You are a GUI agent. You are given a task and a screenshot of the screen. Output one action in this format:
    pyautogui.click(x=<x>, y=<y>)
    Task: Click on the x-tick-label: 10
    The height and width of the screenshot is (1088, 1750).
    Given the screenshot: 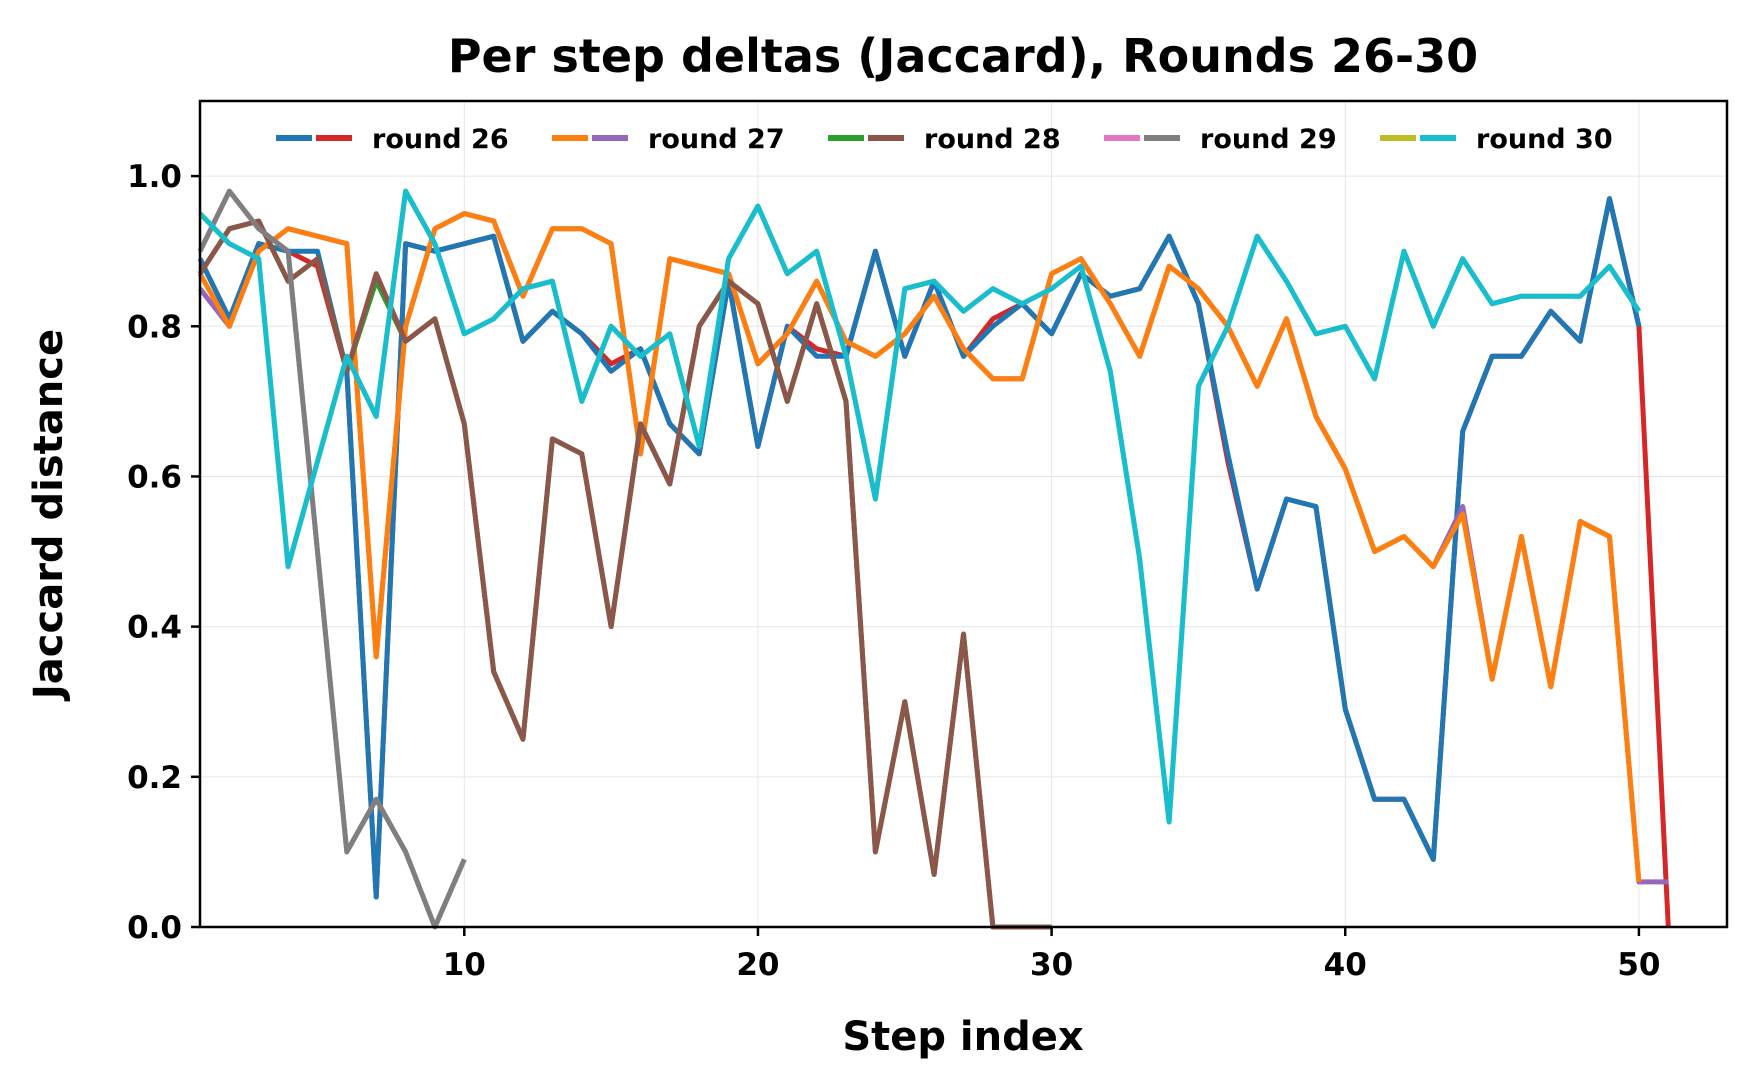 What is the action you would take?
    pyautogui.click(x=464, y=965)
    